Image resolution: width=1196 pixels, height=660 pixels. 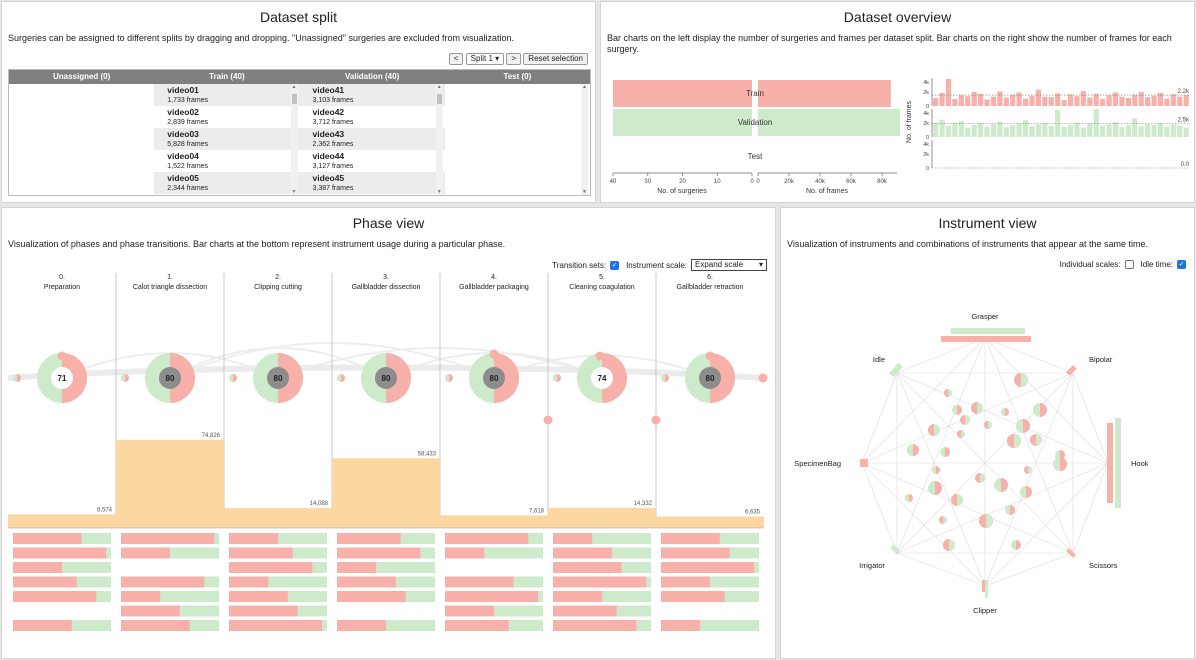 What do you see at coordinates (372, 183) in the screenshot?
I see `validation-video-item: video45 3,387 frames` at bounding box center [372, 183].